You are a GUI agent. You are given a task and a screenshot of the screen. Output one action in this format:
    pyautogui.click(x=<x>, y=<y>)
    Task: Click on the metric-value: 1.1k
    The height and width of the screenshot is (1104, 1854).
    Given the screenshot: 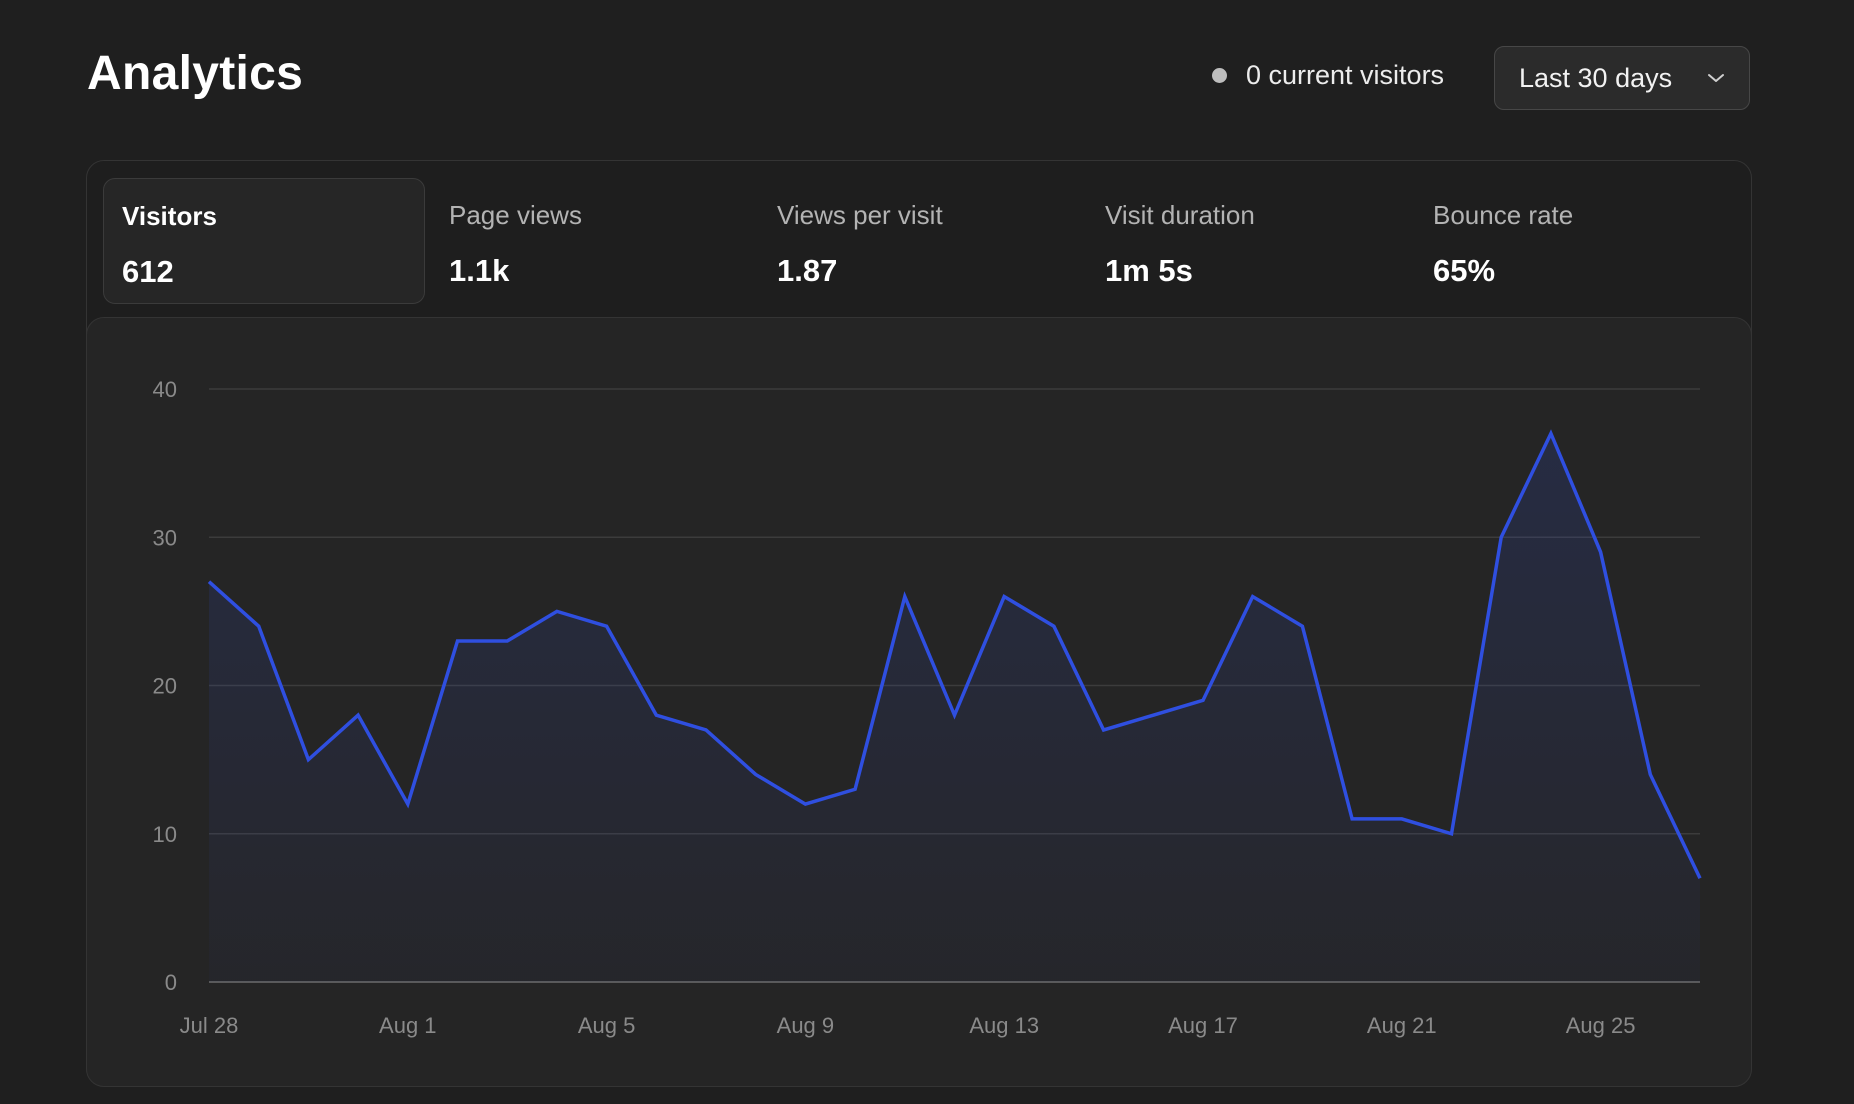 What is the action you would take?
    pyautogui.click(x=479, y=270)
    